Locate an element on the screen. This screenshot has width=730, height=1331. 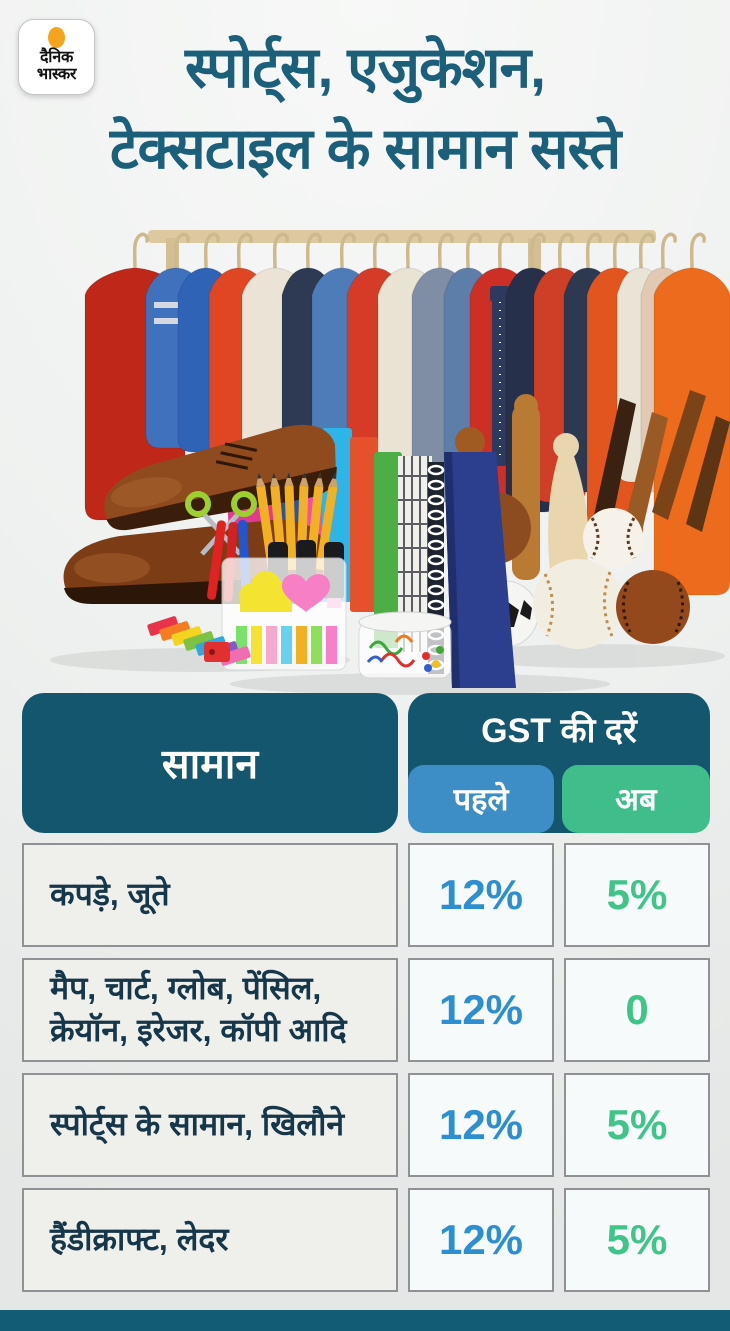
sticky-notes is located at coordinates (266, 591).